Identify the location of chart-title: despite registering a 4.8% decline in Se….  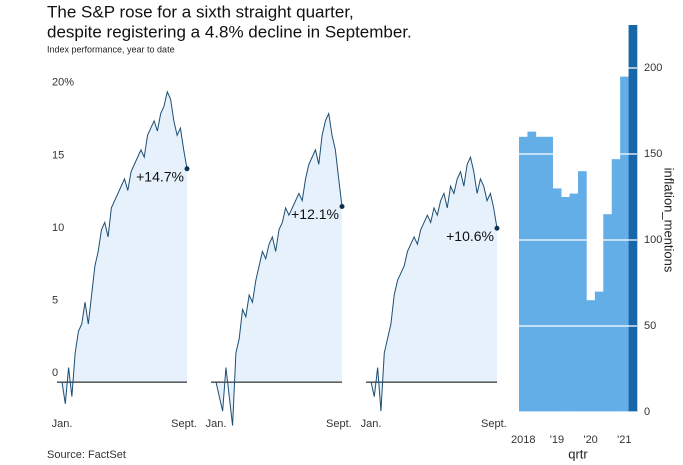
(229, 31).